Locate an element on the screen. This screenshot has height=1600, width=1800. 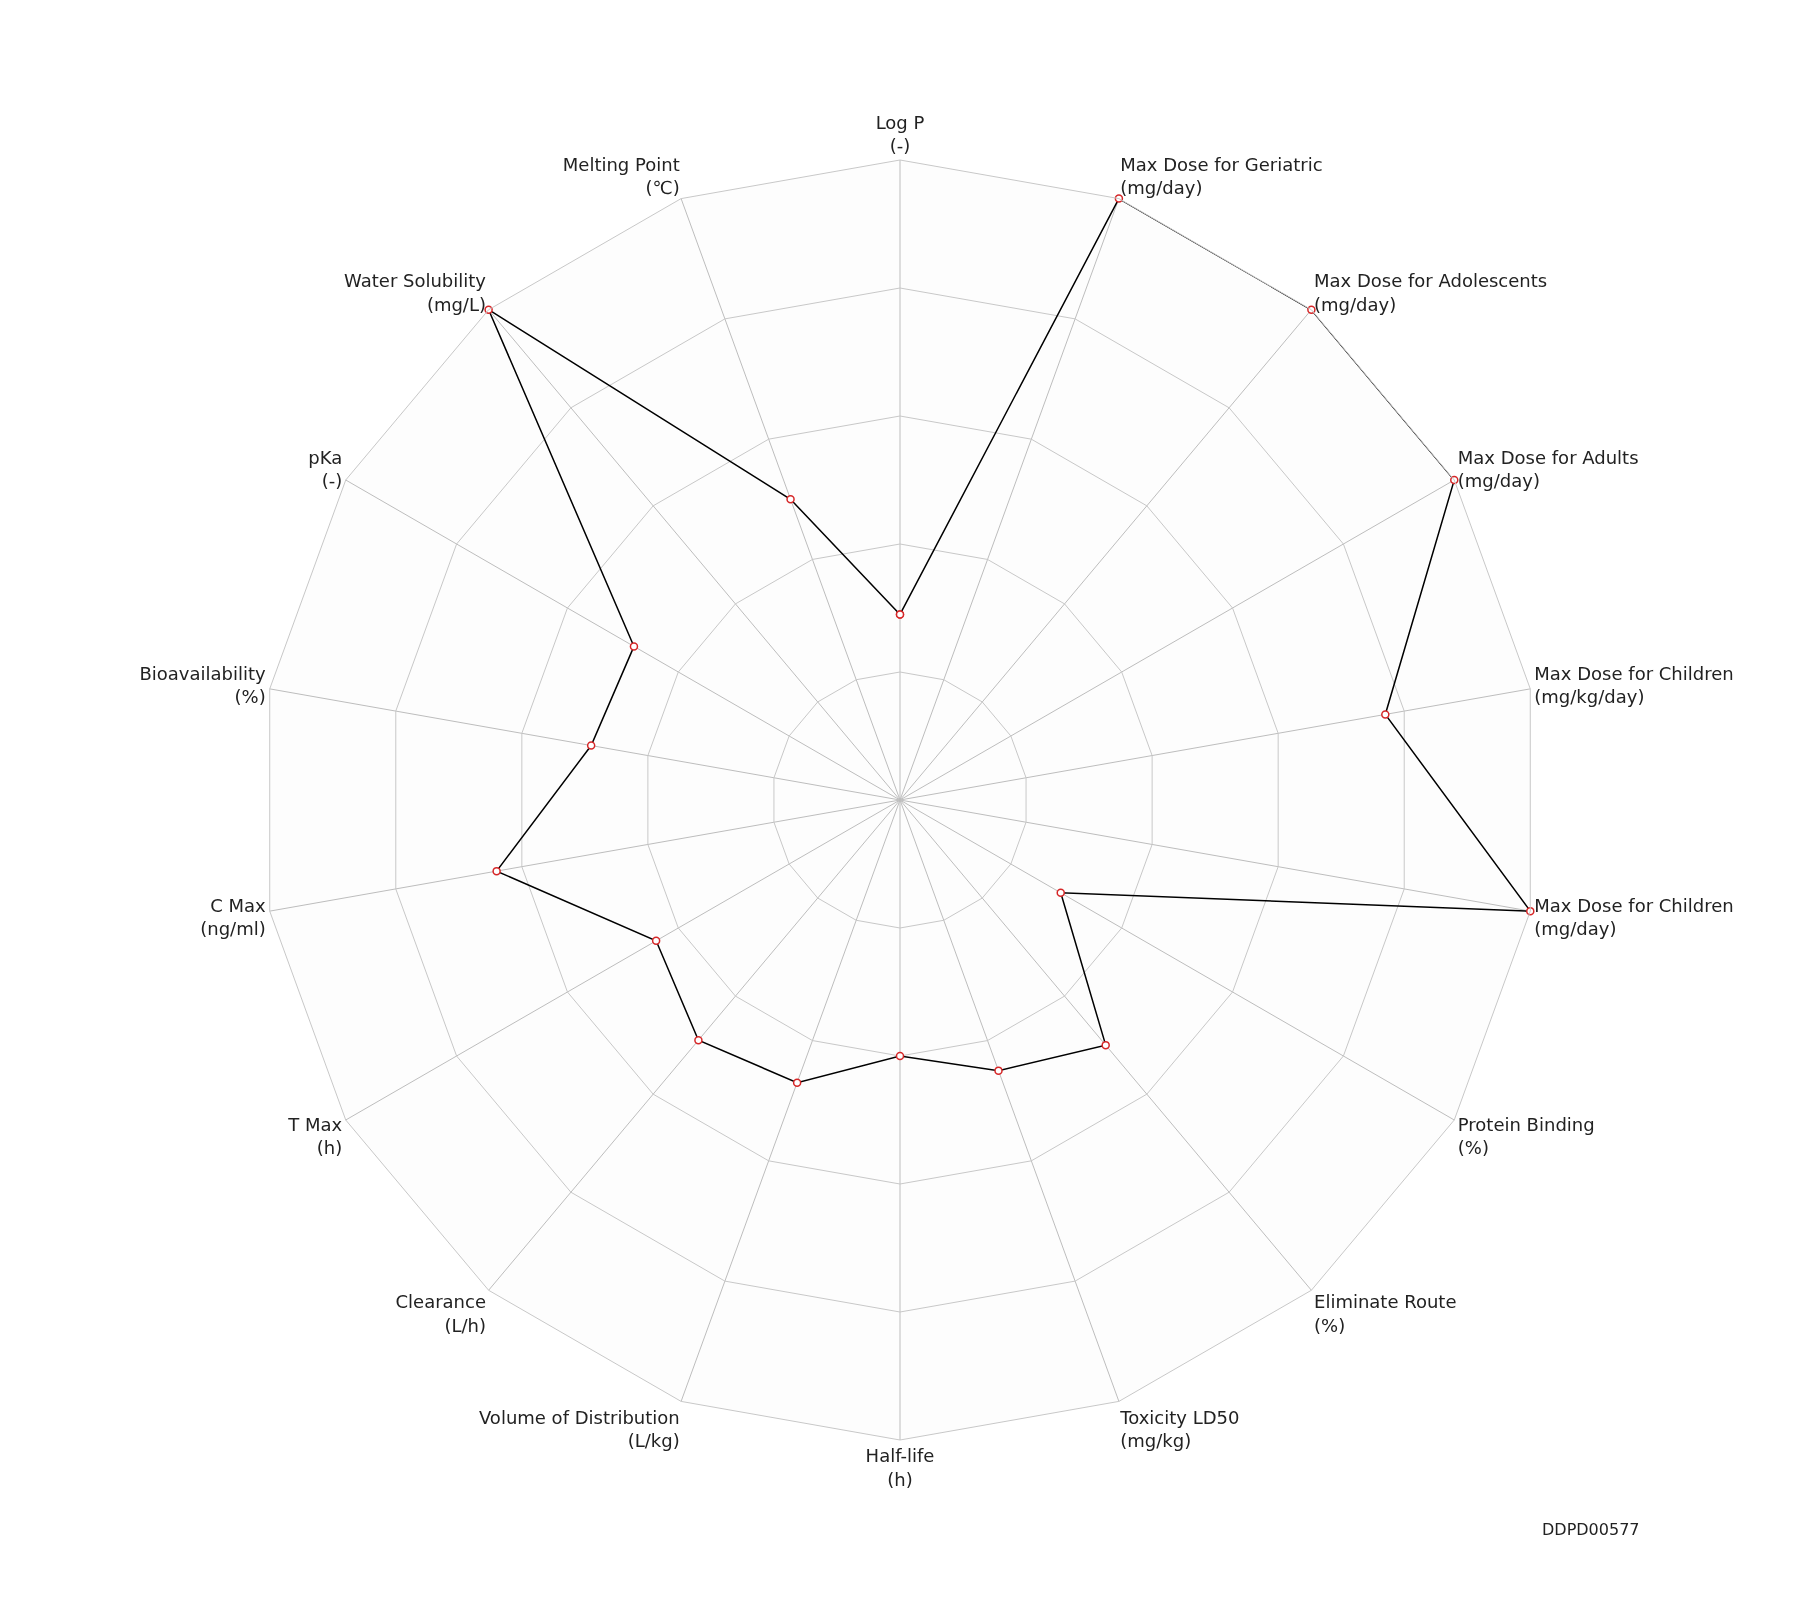
spoke-label: Clearance (L/h) is located at coordinates (440, 1313).